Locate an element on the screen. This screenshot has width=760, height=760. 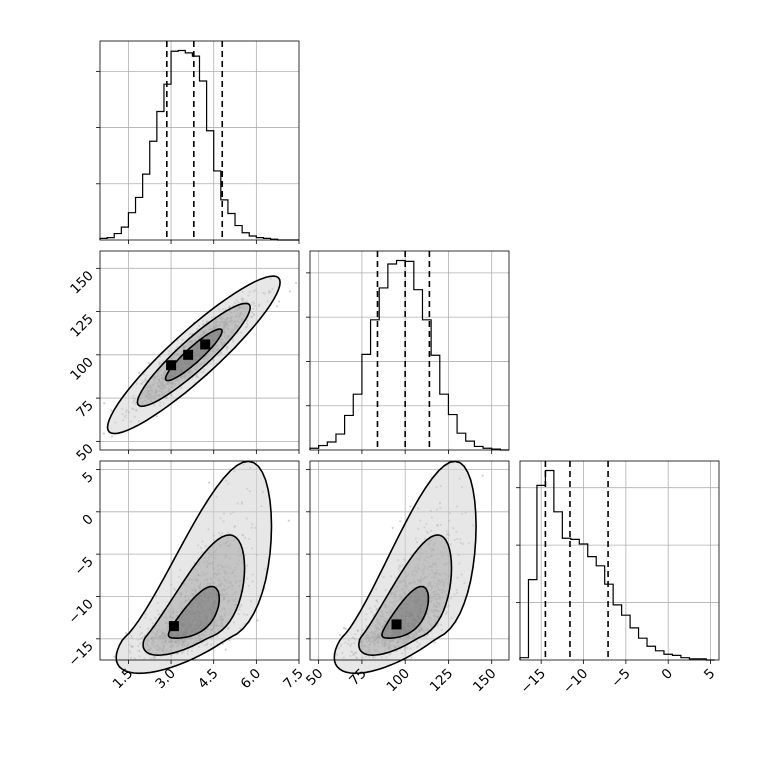
xtick-label-p1-p2-4: 150 is located at coordinates (485, 681).